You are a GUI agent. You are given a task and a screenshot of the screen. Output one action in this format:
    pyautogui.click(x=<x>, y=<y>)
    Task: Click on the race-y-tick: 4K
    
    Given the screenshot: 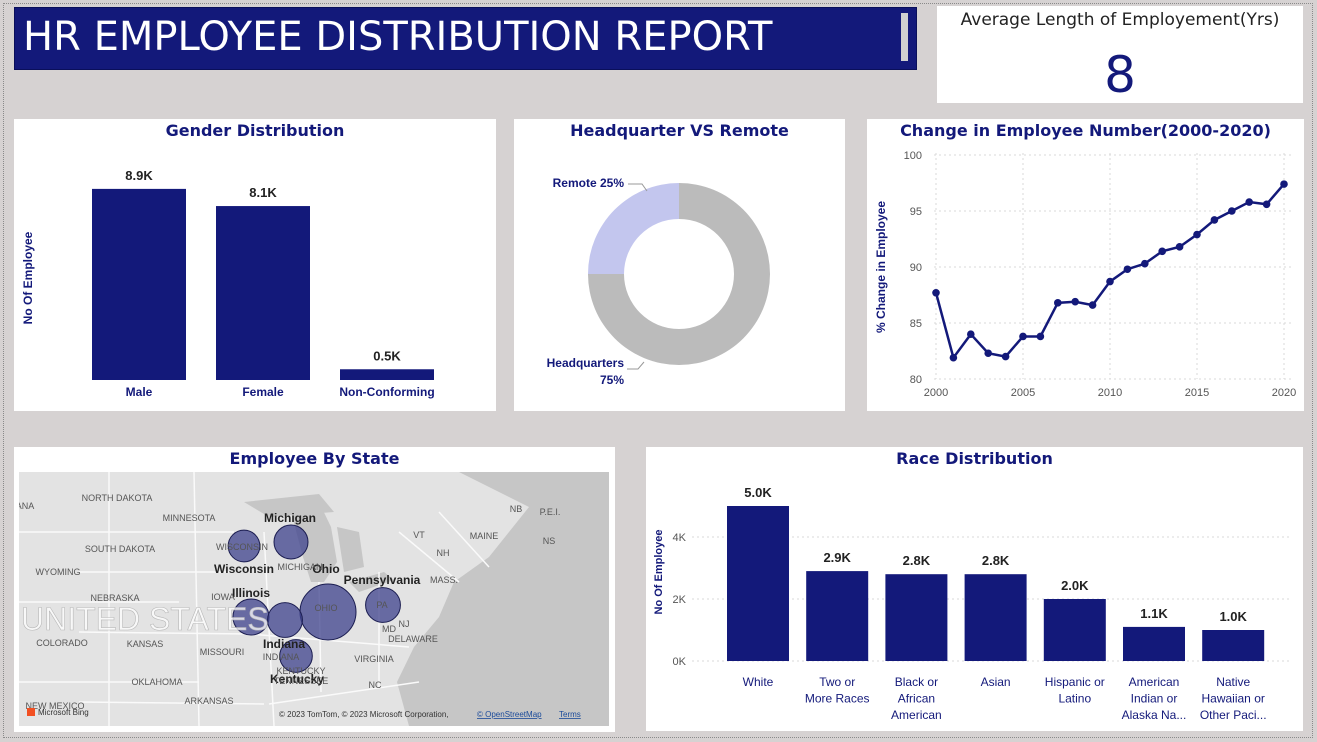 What is the action you would take?
    pyautogui.click(x=680, y=538)
    